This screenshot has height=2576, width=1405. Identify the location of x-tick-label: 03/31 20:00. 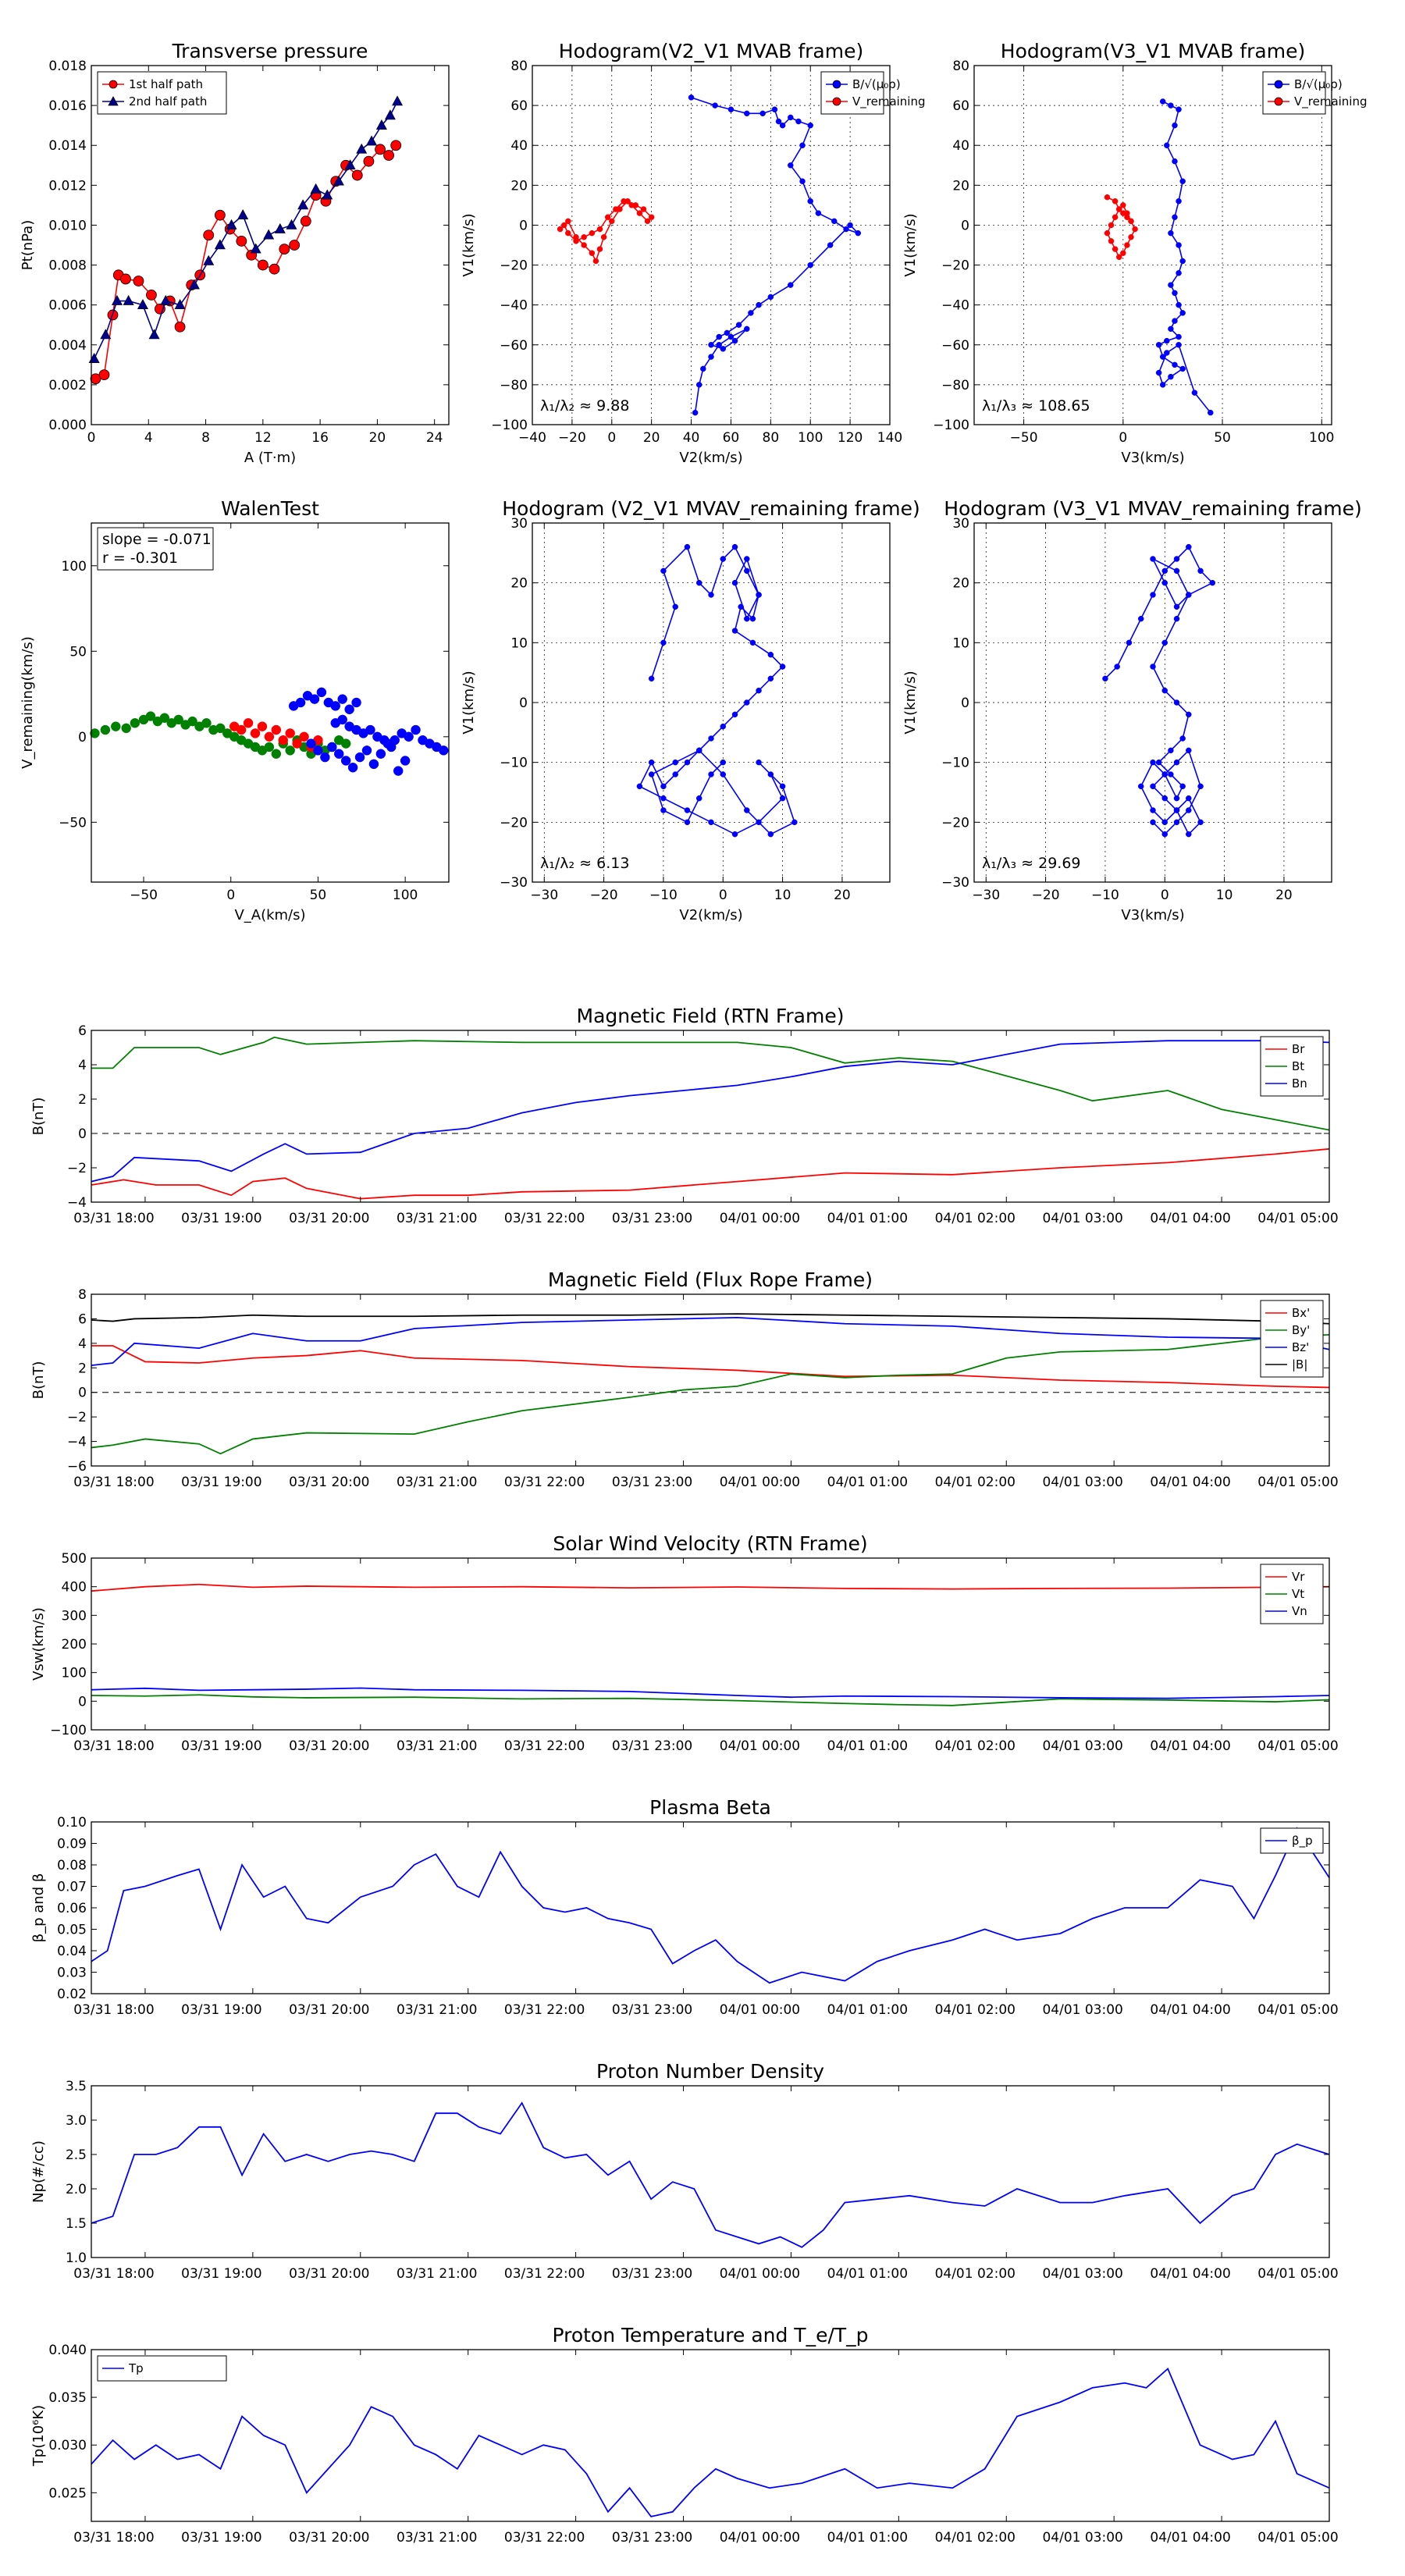
(329, 2274).